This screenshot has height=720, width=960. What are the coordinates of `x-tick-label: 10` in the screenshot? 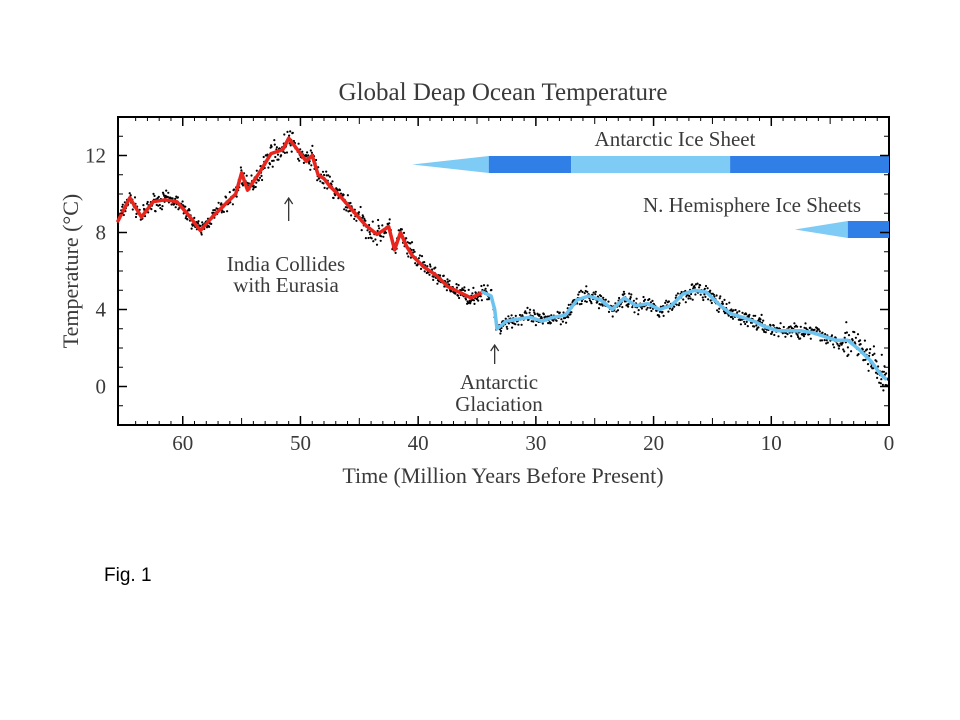 It's located at (771, 443).